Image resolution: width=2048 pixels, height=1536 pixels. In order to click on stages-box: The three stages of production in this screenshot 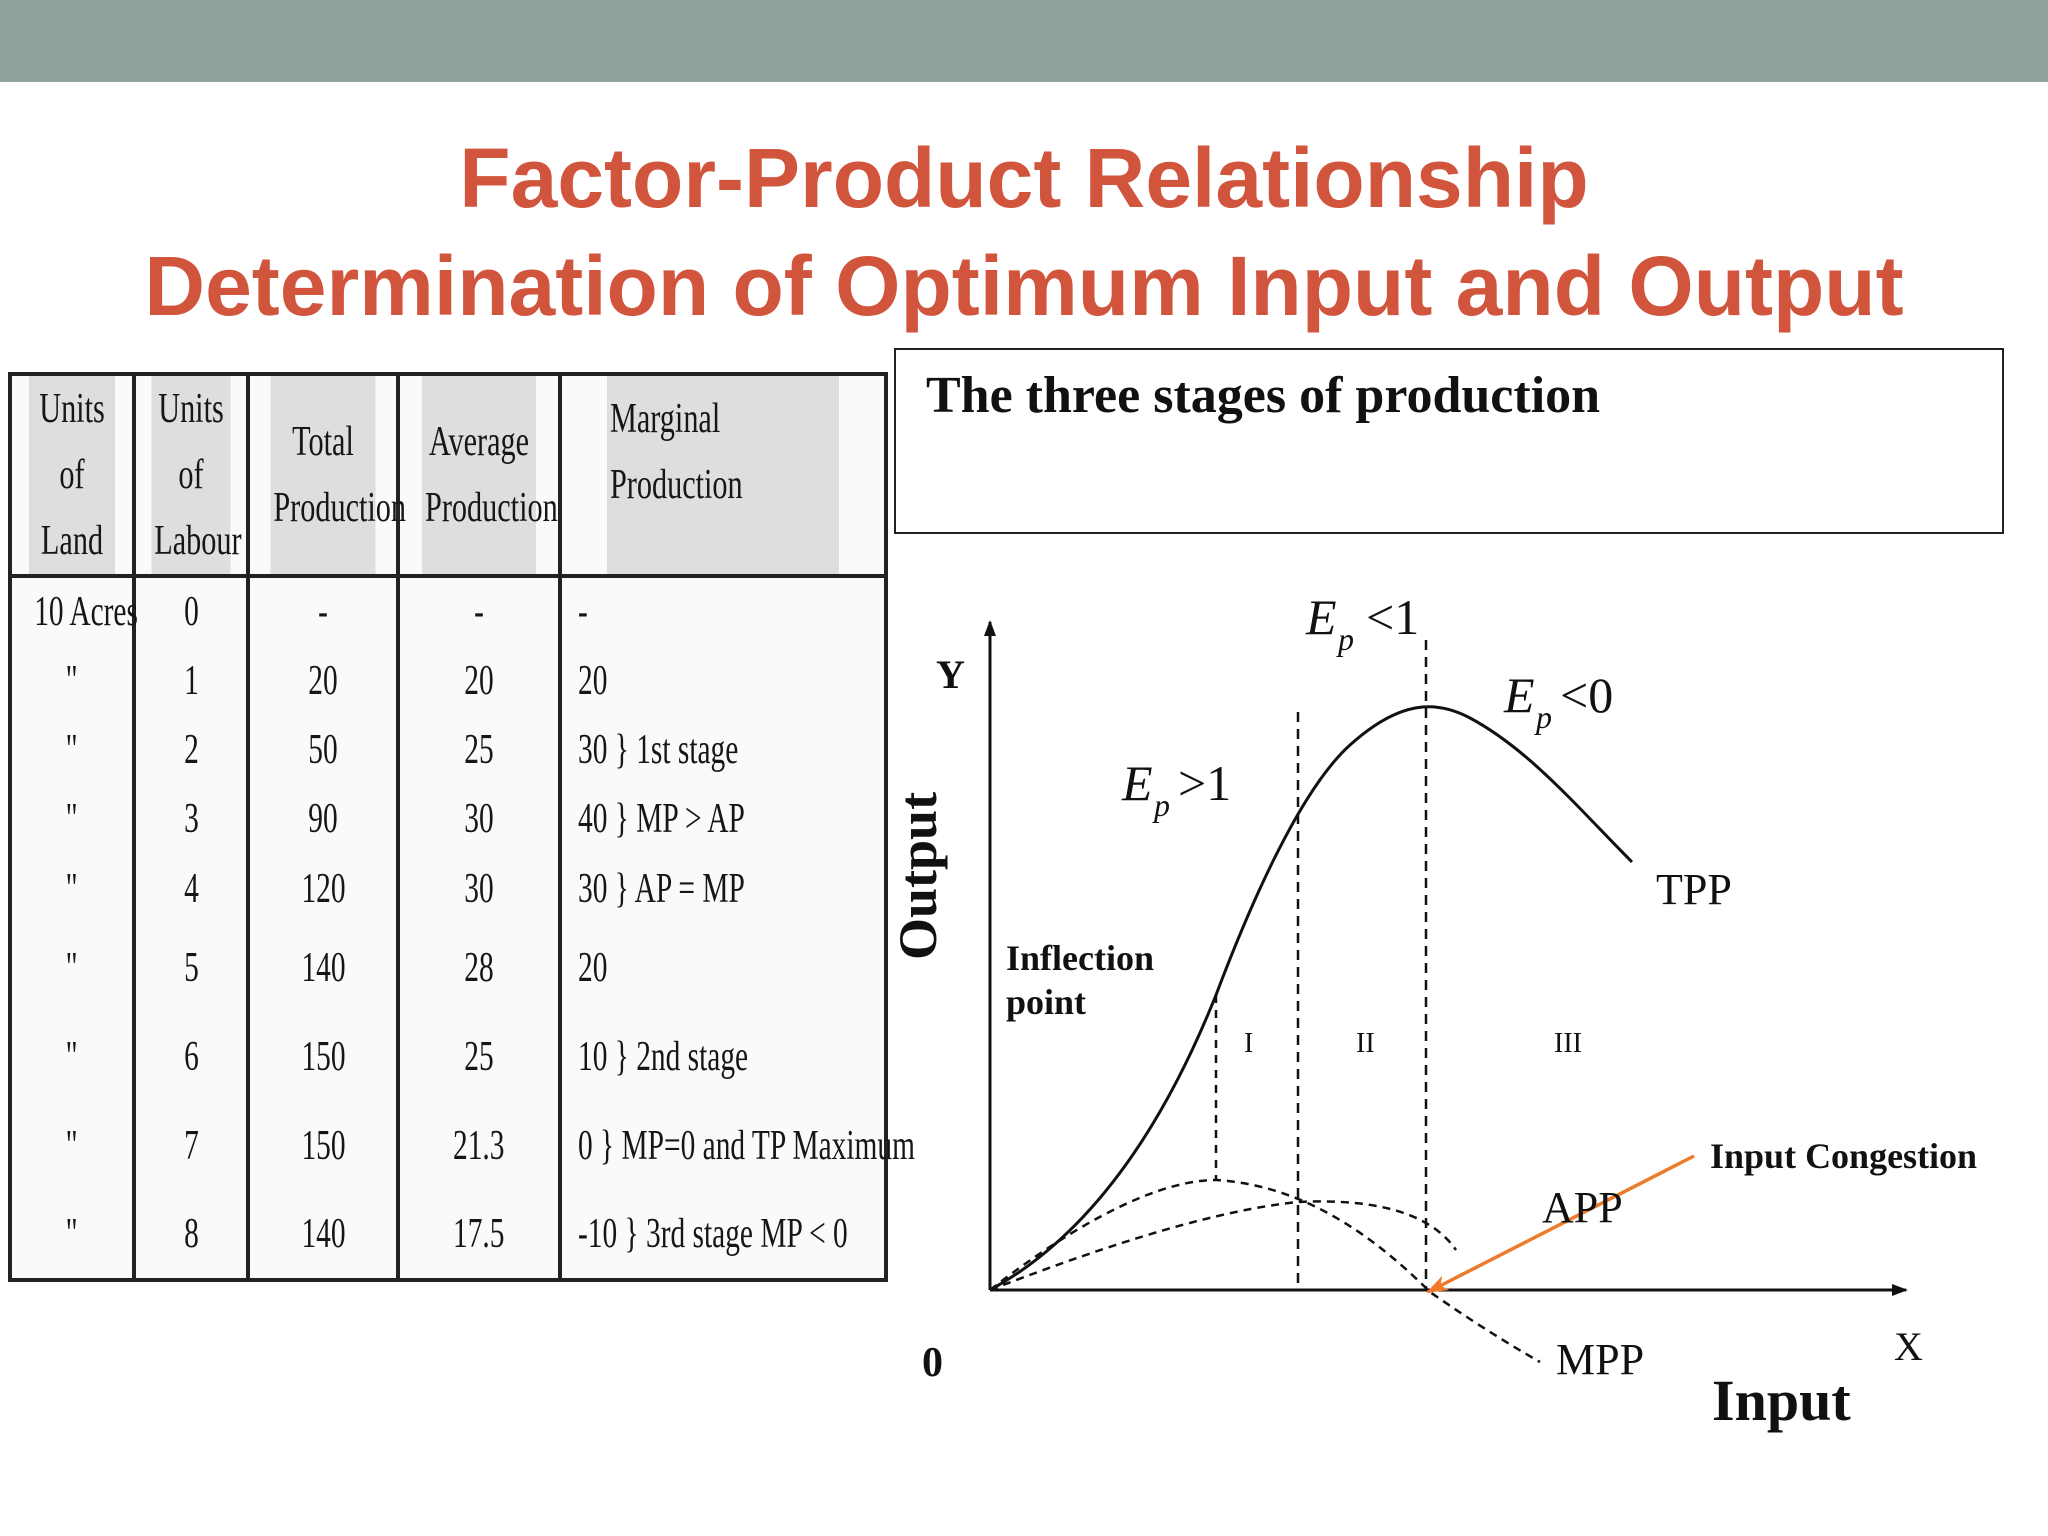, I will do `click(1449, 441)`.